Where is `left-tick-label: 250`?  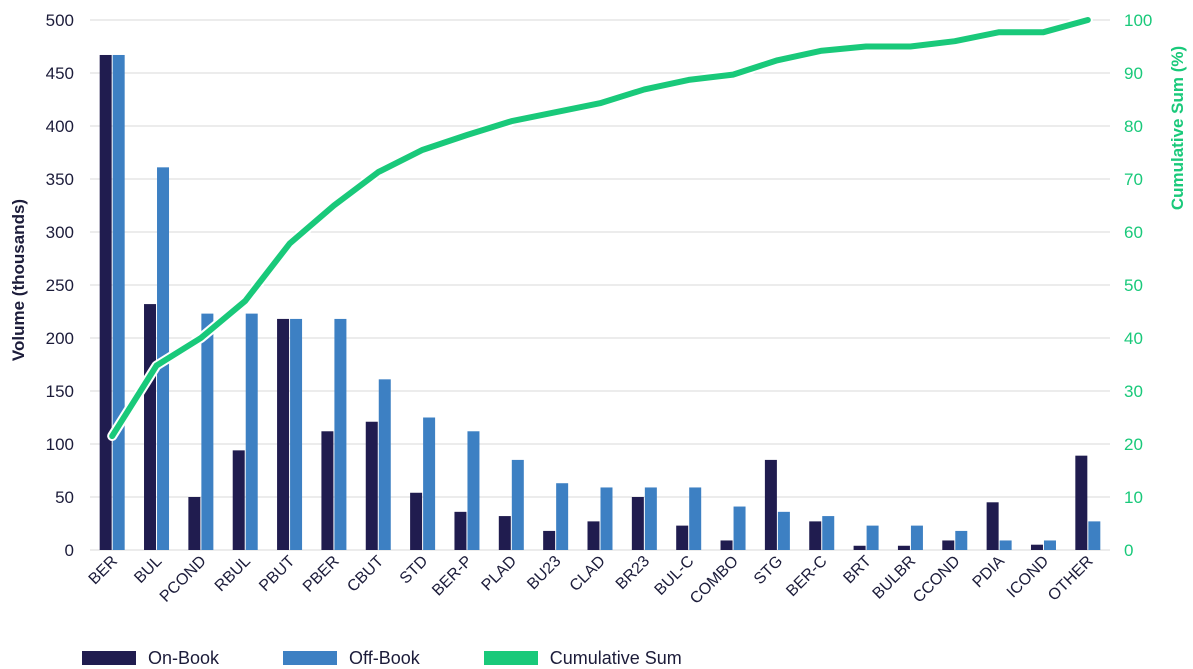
left-tick-label: 250 is located at coordinates (60, 285).